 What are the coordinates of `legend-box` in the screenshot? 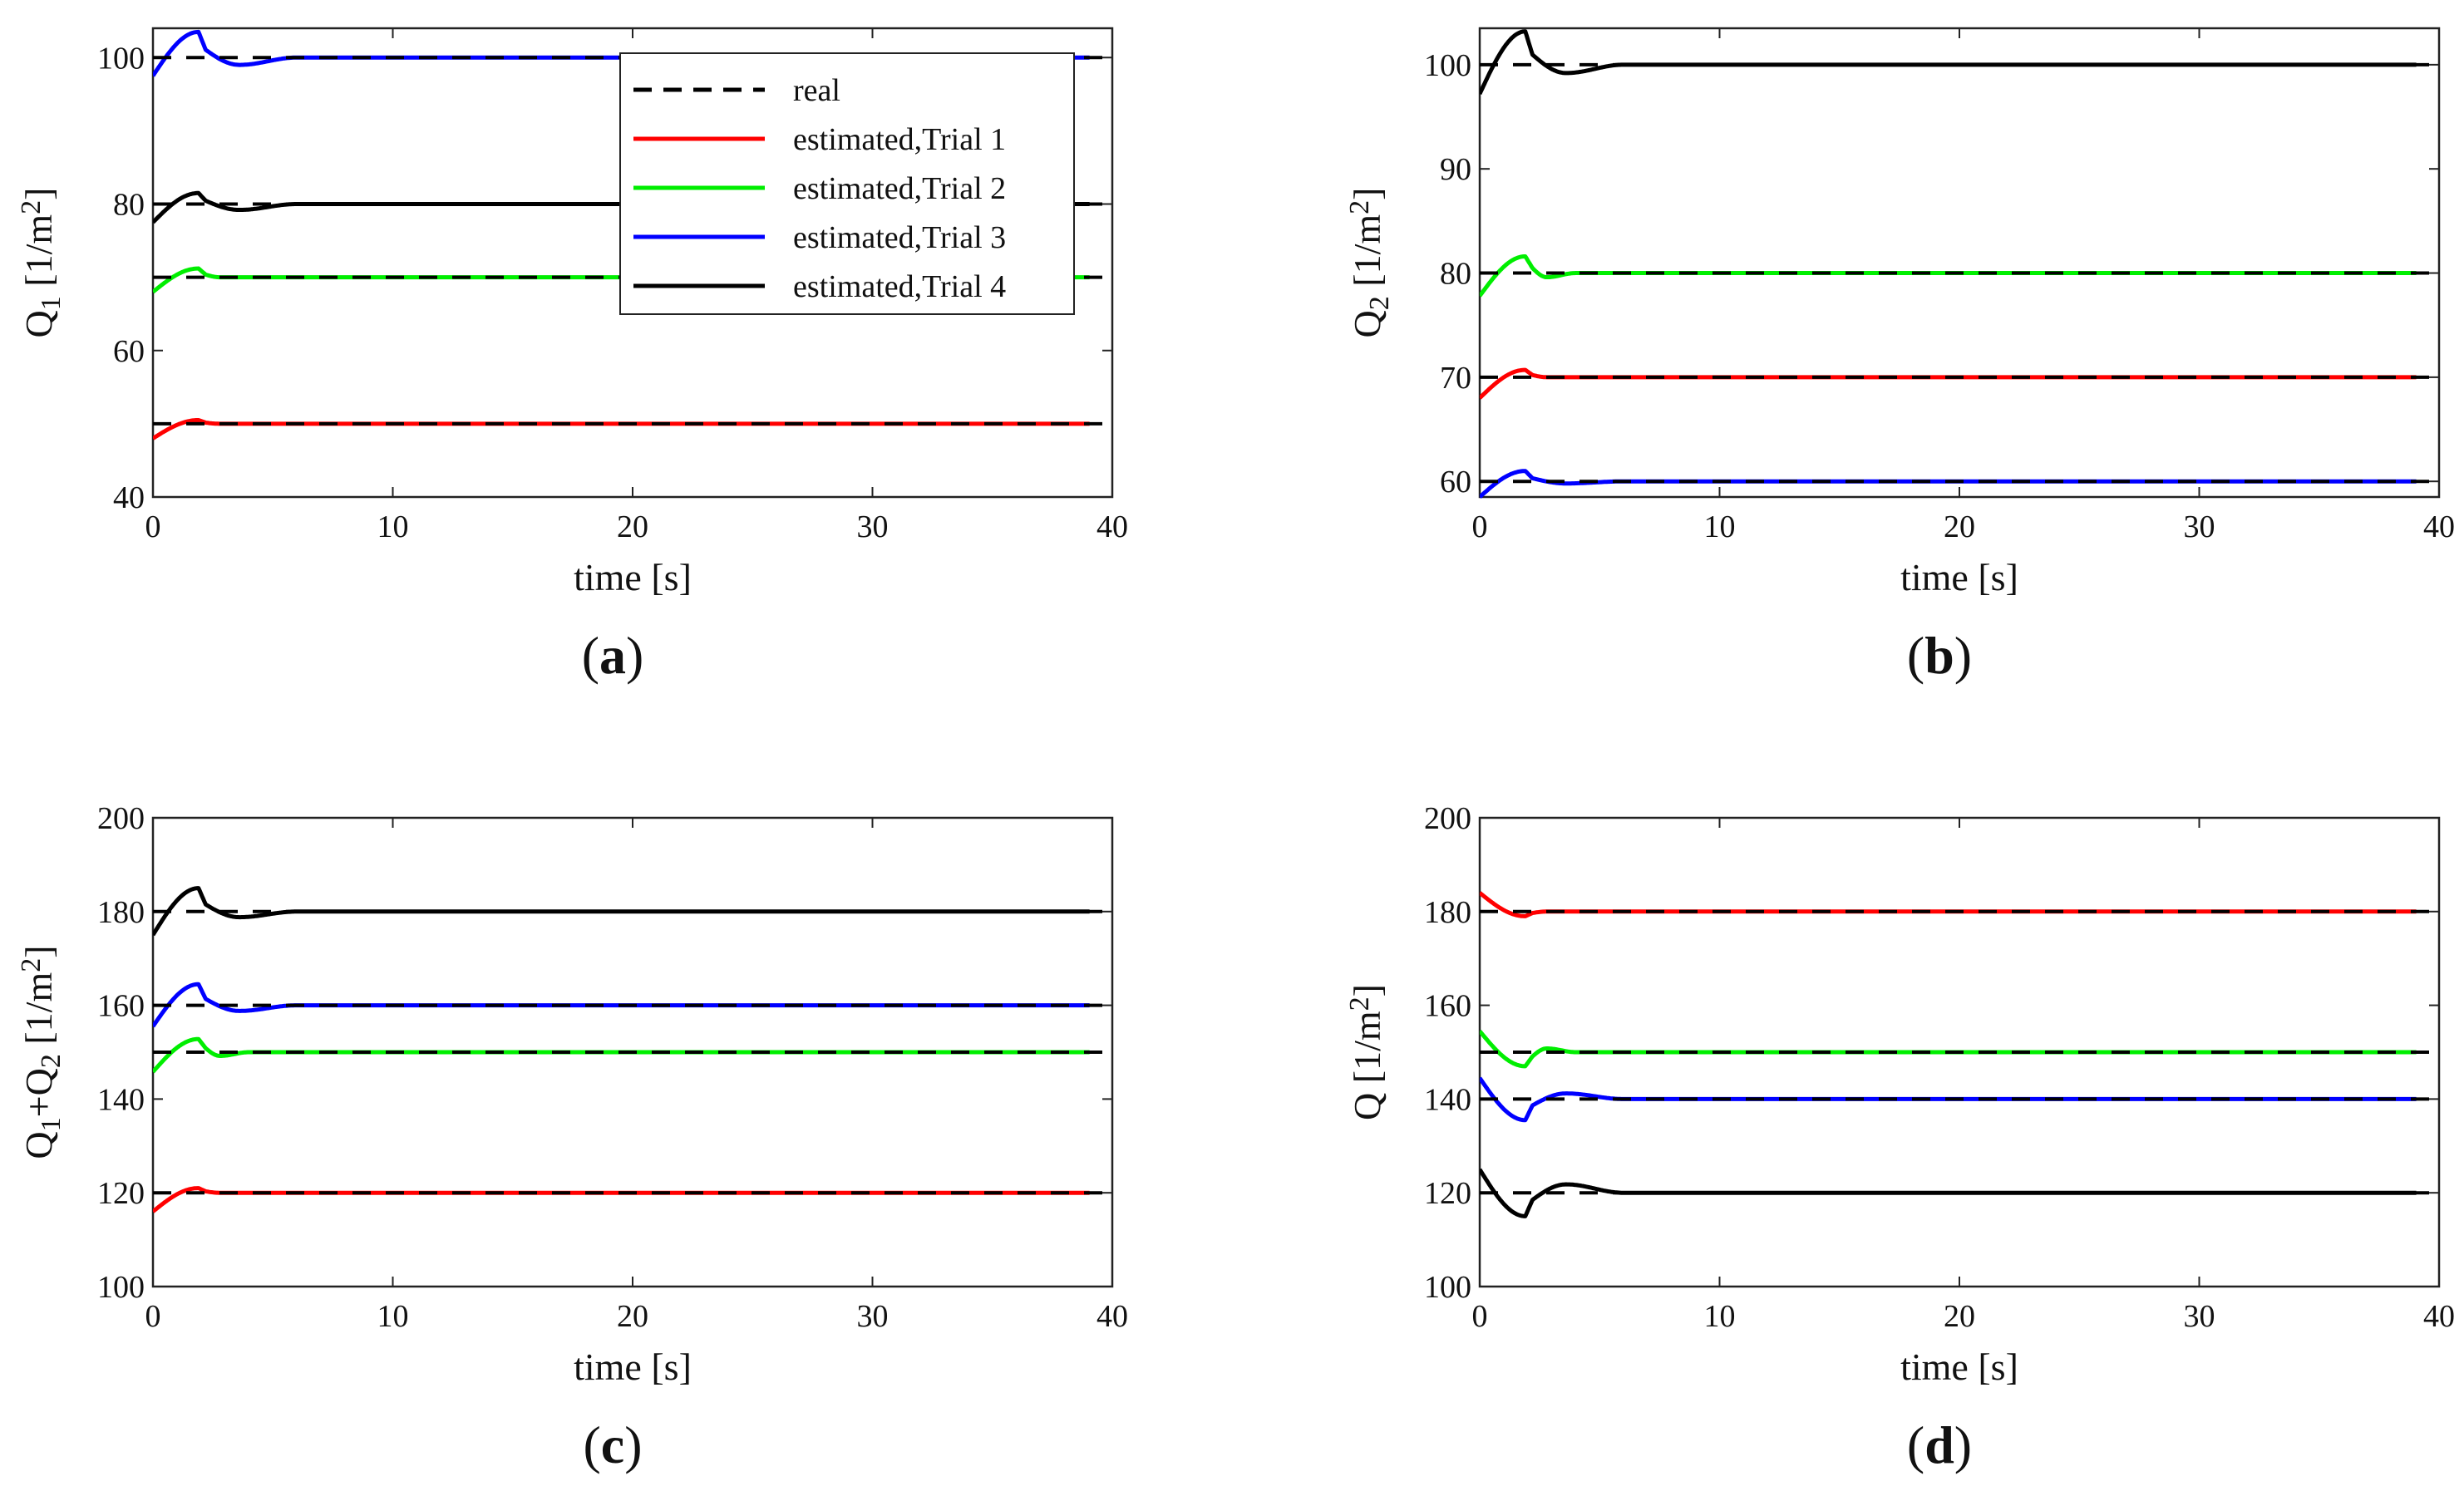 It's located at (847, 183).